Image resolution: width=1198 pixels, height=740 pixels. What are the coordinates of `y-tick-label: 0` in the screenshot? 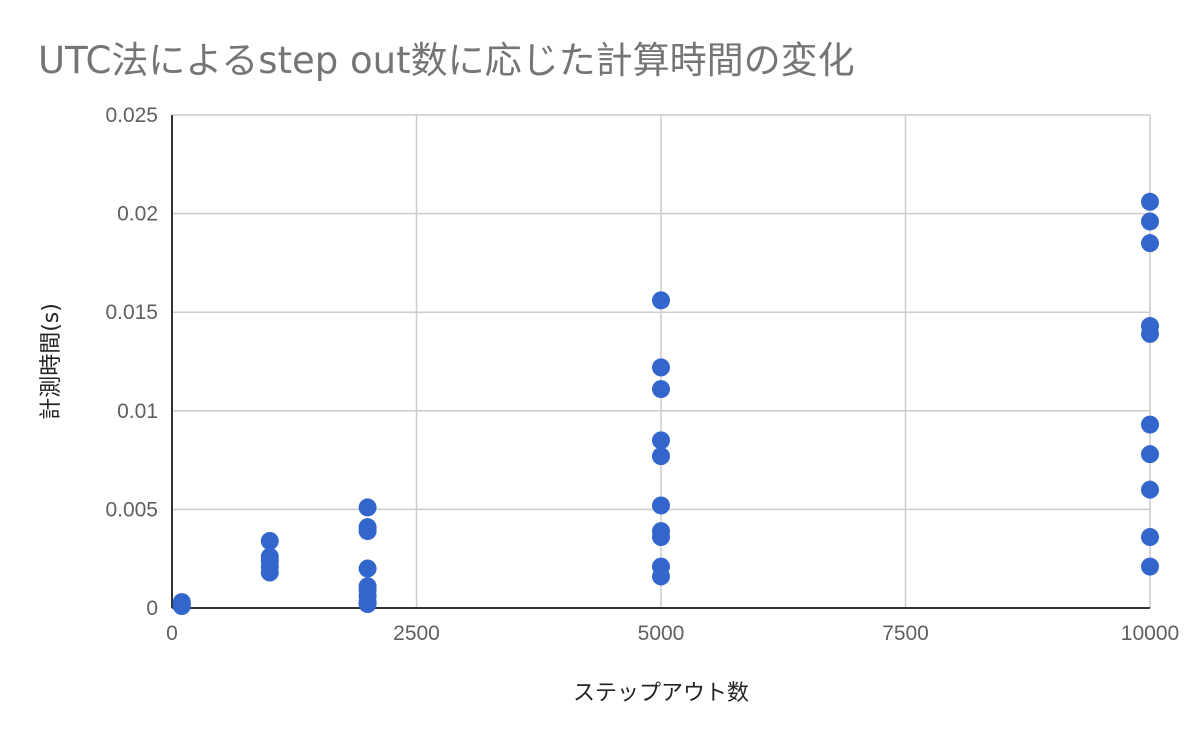 It's located at (152, 608).